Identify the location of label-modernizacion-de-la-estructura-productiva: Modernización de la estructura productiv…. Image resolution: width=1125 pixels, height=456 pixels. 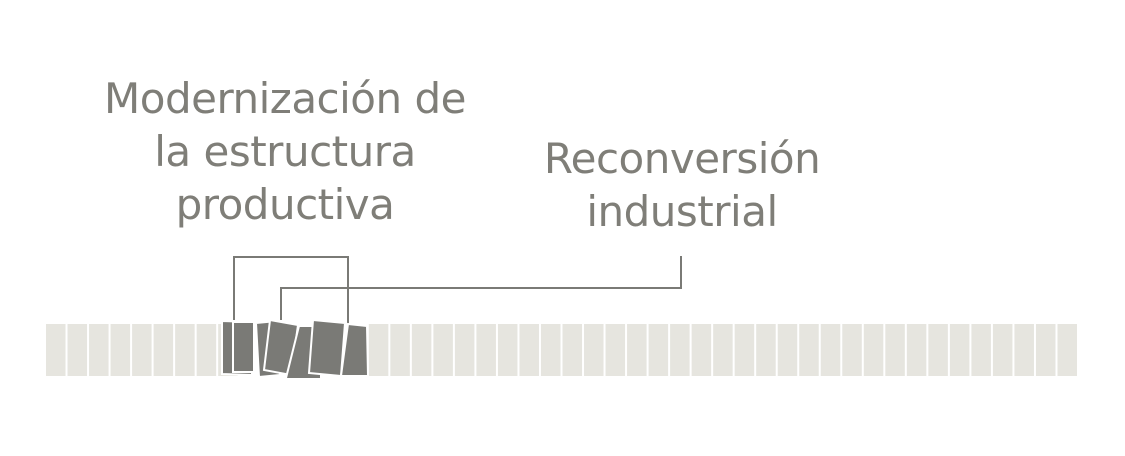
(285, 151).